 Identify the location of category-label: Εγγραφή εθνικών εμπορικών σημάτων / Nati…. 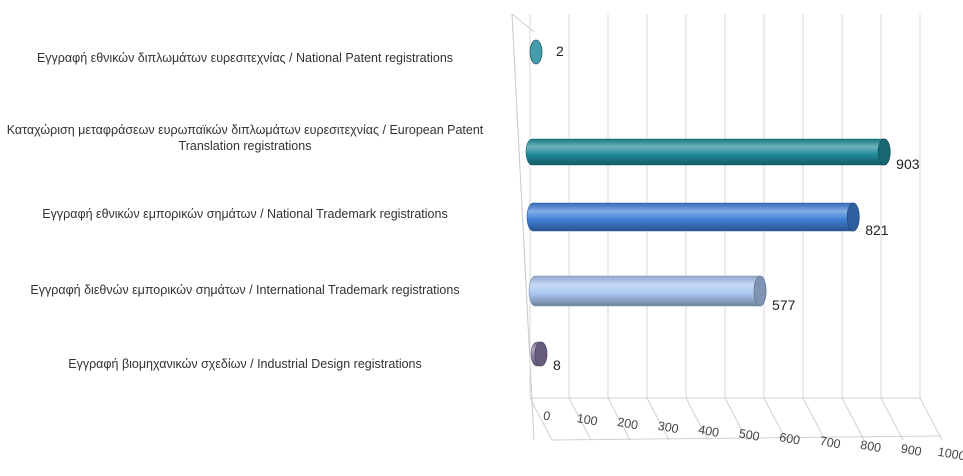
(245, 214).